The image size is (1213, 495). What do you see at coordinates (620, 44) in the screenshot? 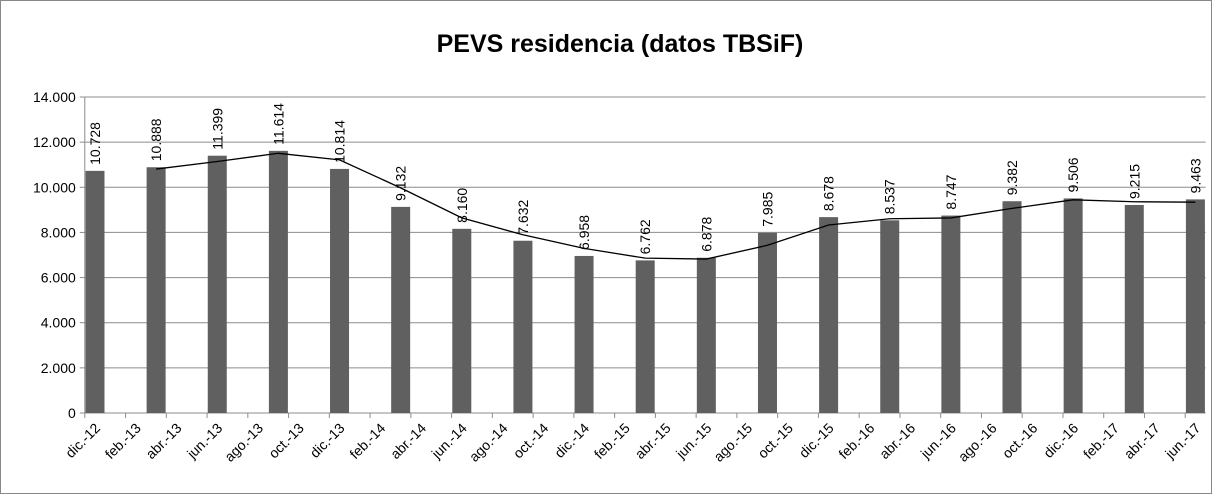
I see `chart-title: PEVS residencia (datos TBSiF)` at bounding box center [620, 44].